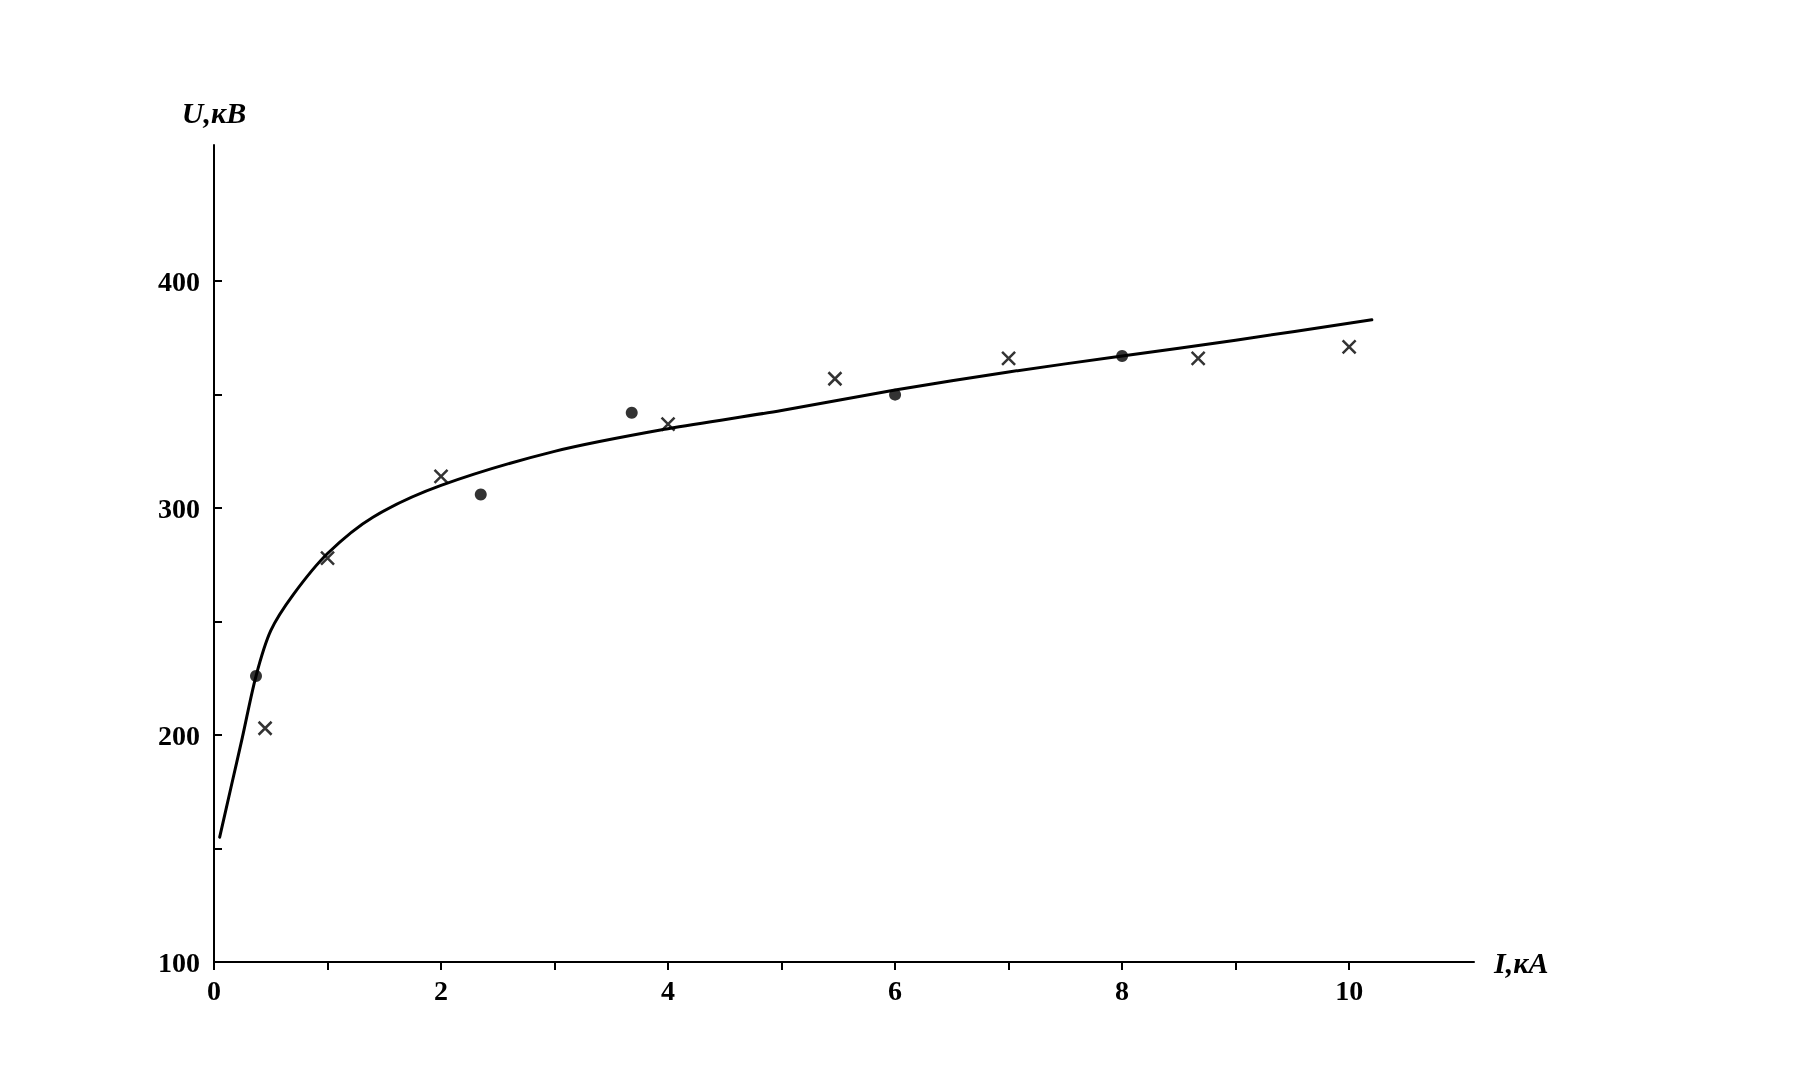 Image resolution: width=1794 pixels, height=1086 pixels. I want to click on x-tick-label: 10, so click(1349, 990).